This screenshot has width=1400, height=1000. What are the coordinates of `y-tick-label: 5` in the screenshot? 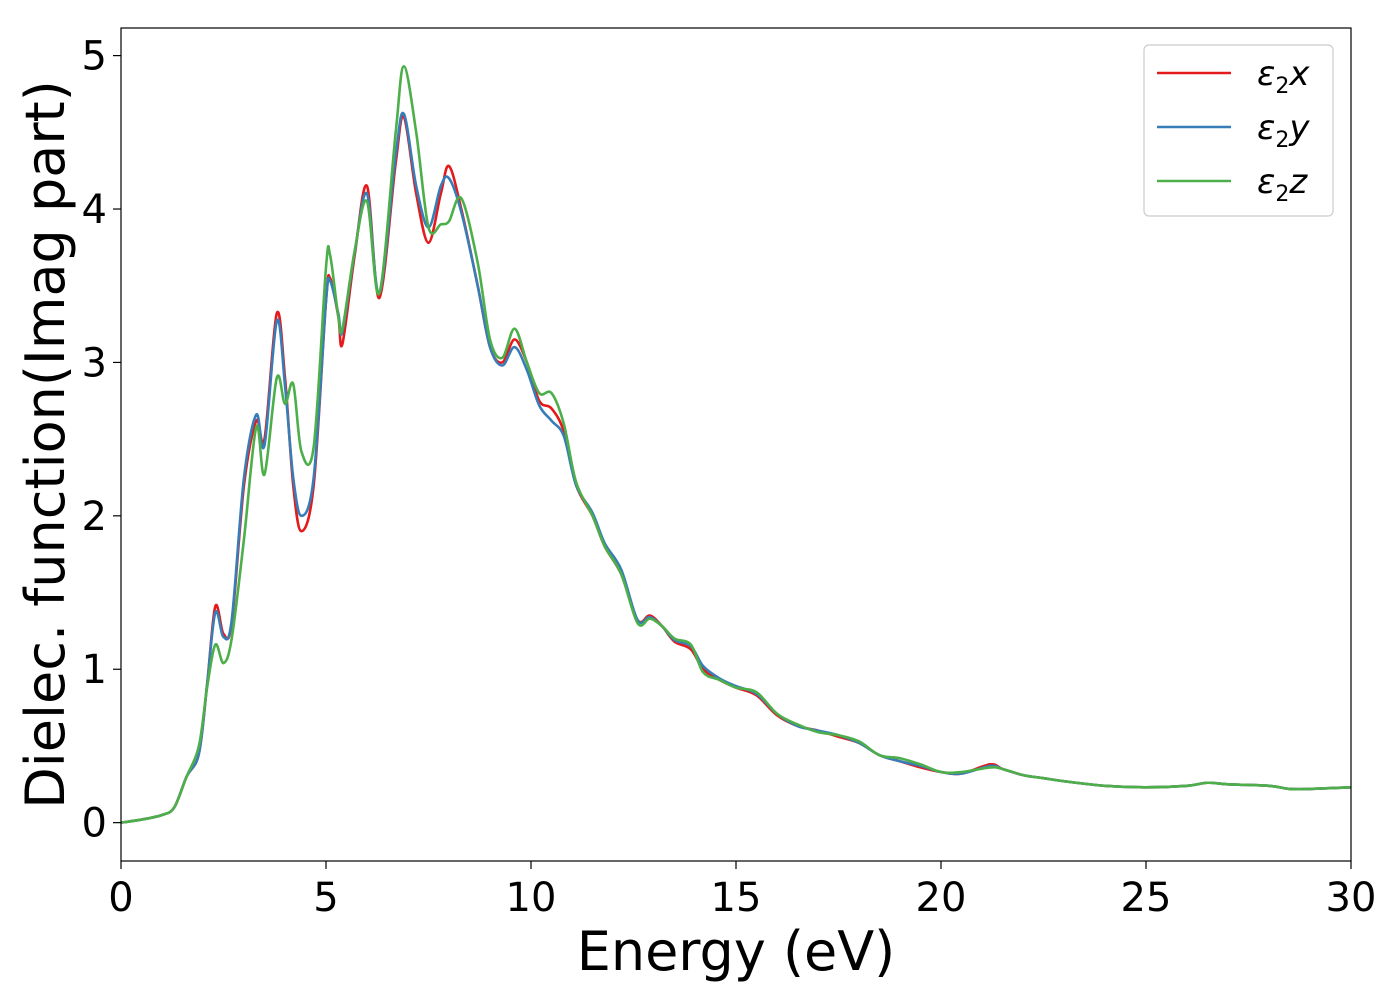 It's located at (94, 57).